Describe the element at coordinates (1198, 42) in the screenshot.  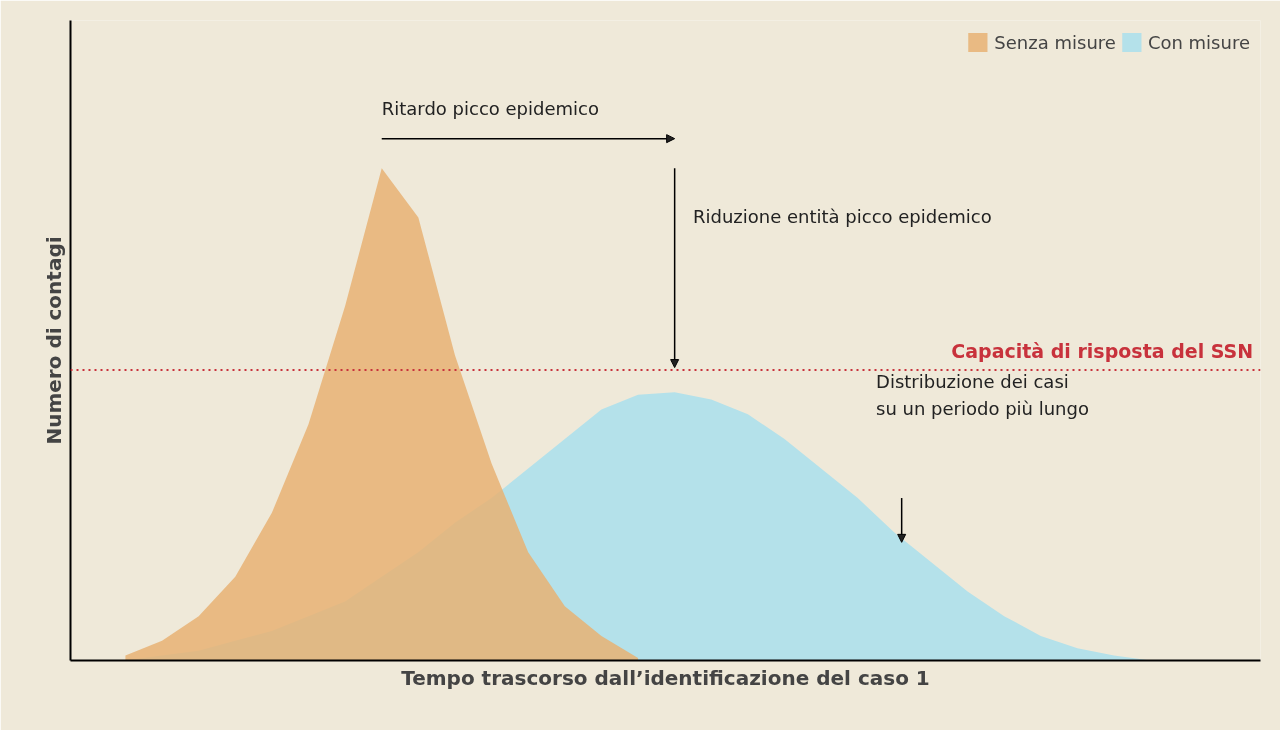
I see `legend-label: Con misure` at that location.